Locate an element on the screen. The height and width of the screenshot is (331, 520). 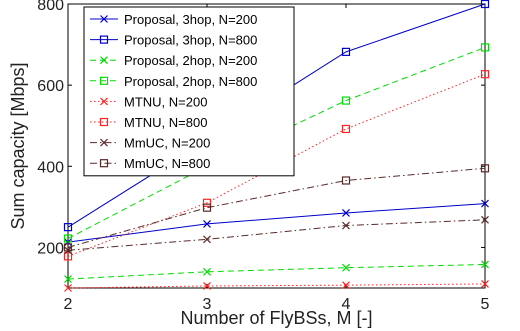
legend-item: MTNU, N=200 is located at coordinates (148, 101).